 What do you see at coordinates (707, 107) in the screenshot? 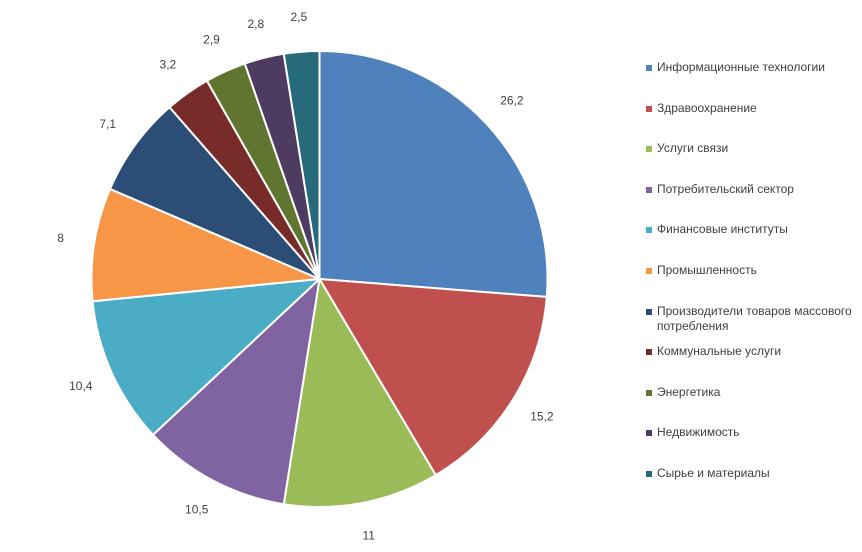
I see `legend-label: Здравоохранение` at bounding box center [707, 107].